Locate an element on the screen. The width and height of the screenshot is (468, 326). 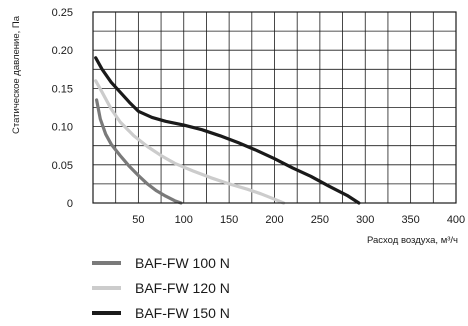
legend-label: BAF-FW 100 N is located at coordinates (182, 262).